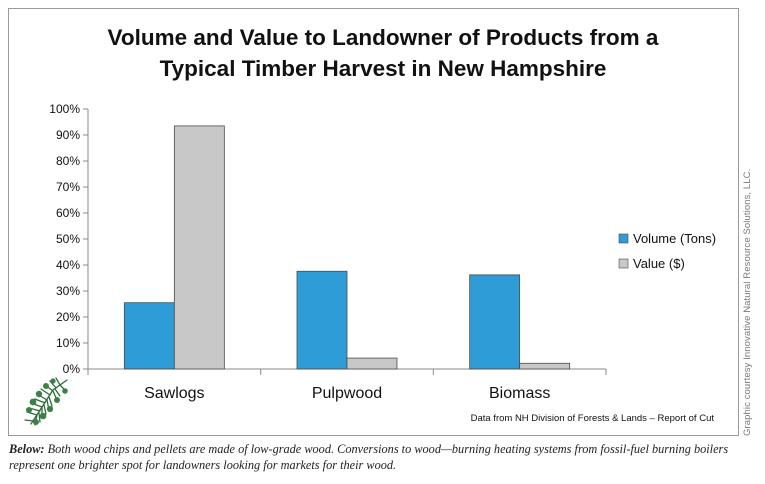 This screenshot has width=765, height=484. What do you see at coordinates (199, 247) in the screenshot?
I see `bar-value-sawlogs` at bounding box center [199, 247].